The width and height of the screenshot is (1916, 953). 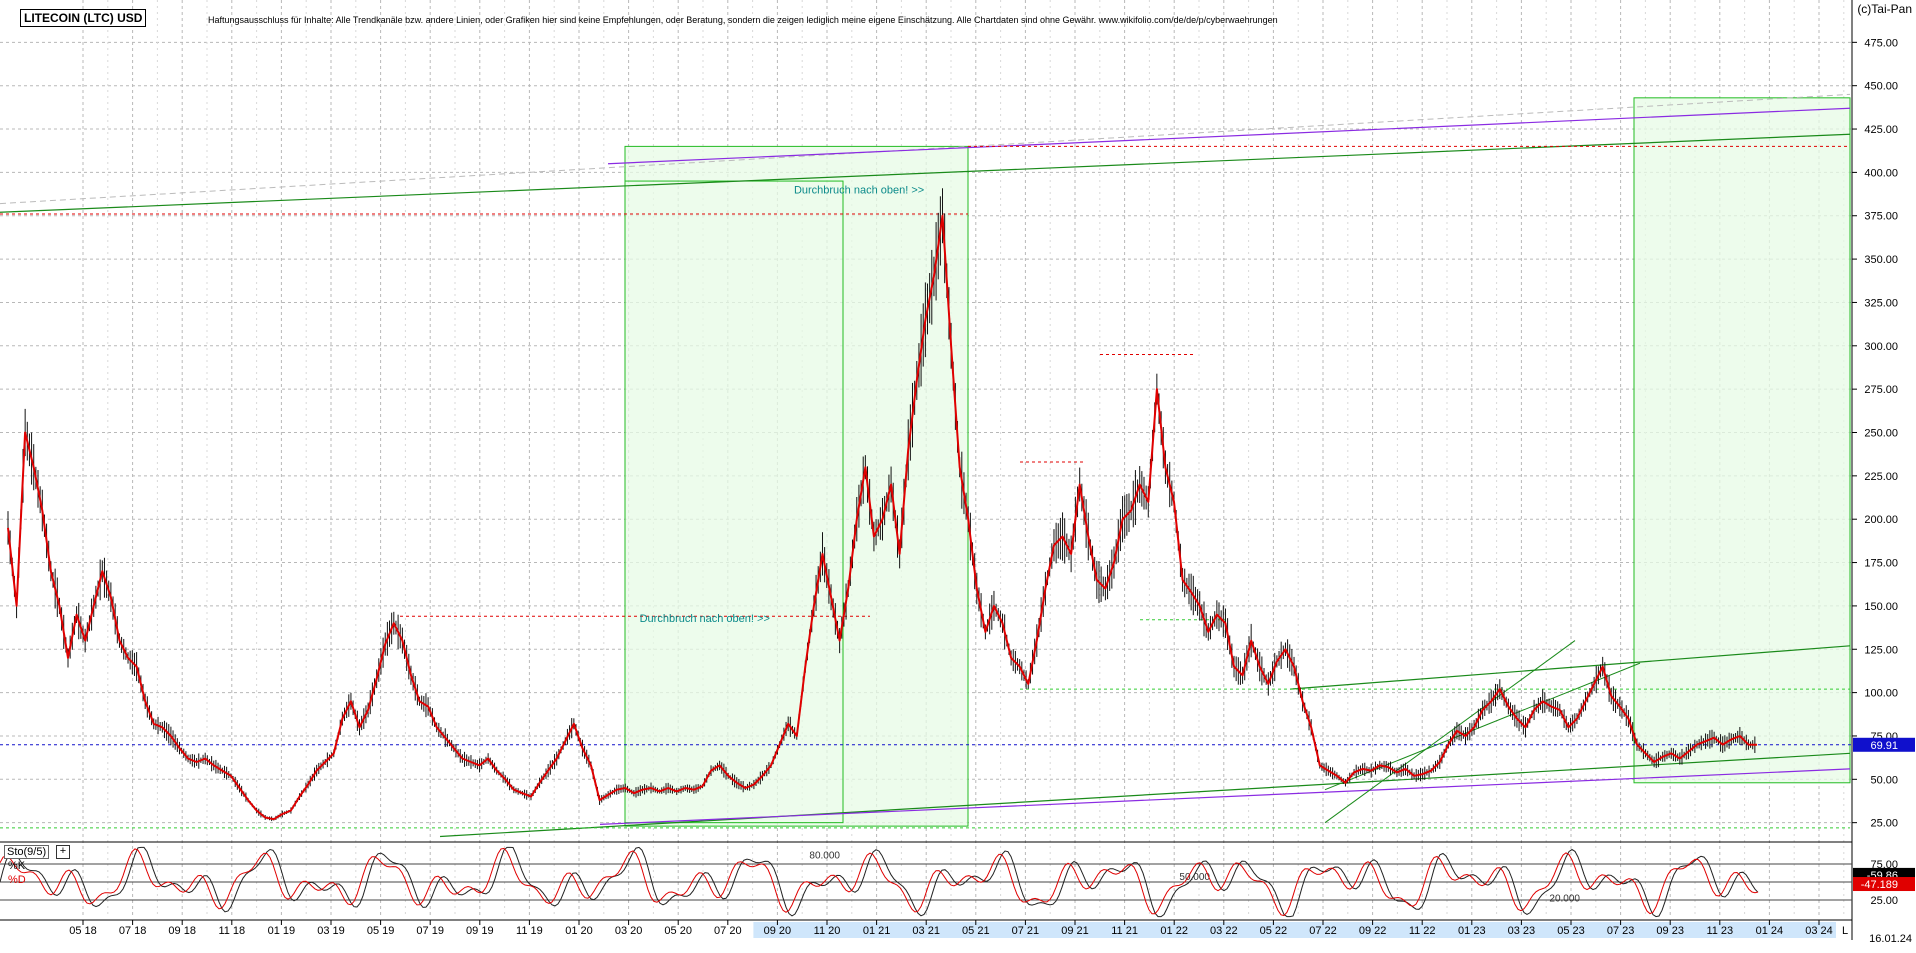 What do you see at coordinates (1881, 260) in the screenshot?
I see `price-tick-label: 350.00` at bounding box center [1881, 260].